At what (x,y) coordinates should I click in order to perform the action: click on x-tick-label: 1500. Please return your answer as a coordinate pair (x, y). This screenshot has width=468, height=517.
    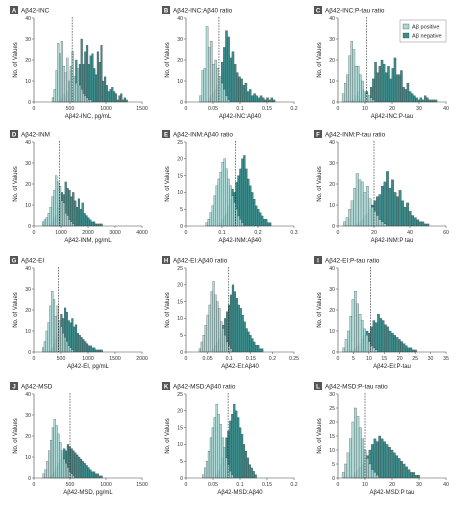
    Looking at the image, I should click on (142, 109).